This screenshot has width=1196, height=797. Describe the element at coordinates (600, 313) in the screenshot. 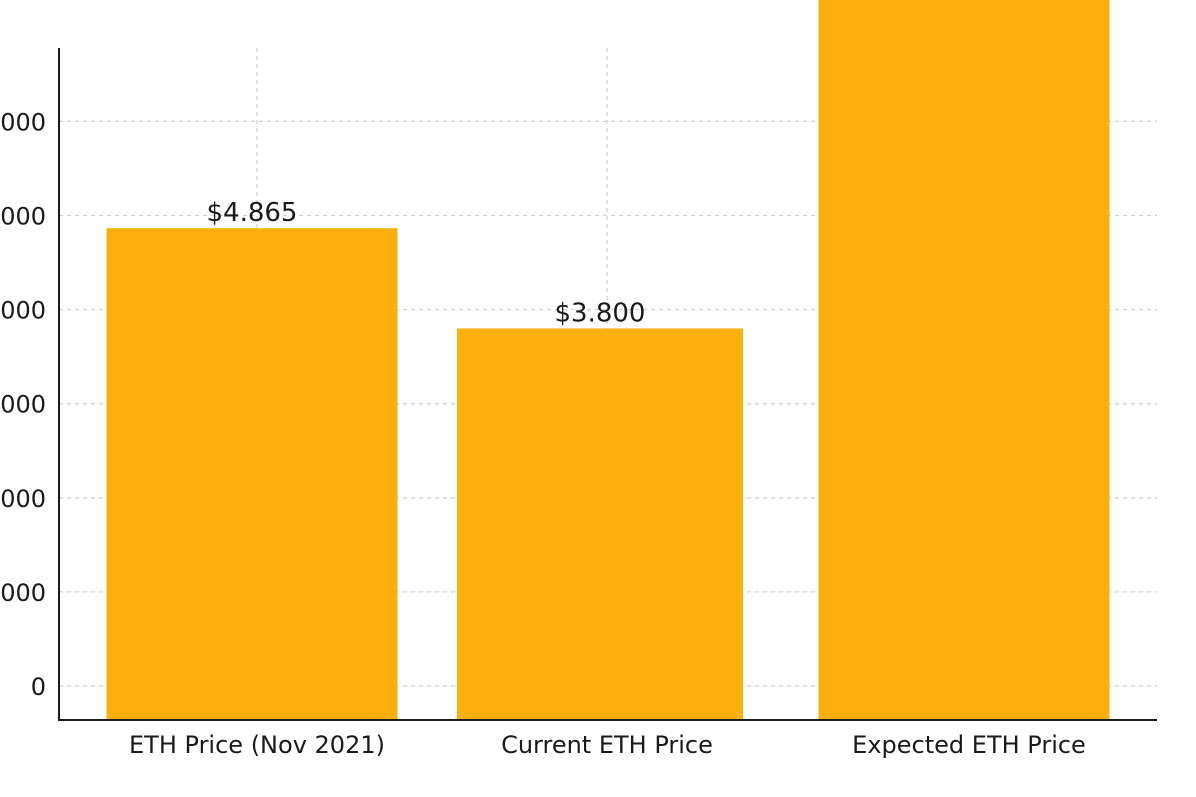

I see `bar-value-label: $3.800` at that location.